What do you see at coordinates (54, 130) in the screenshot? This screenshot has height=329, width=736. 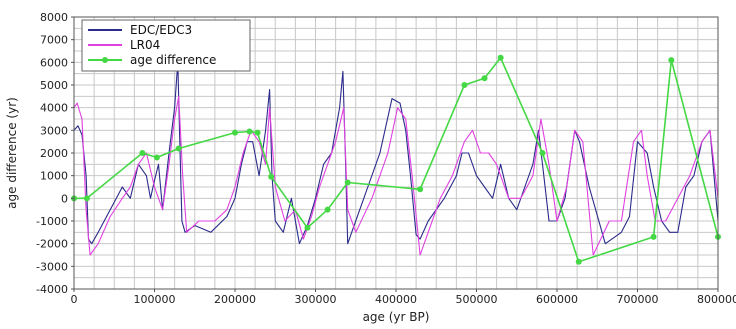 I see `y-tick-label: 3000` at bounding box center [54, 130].